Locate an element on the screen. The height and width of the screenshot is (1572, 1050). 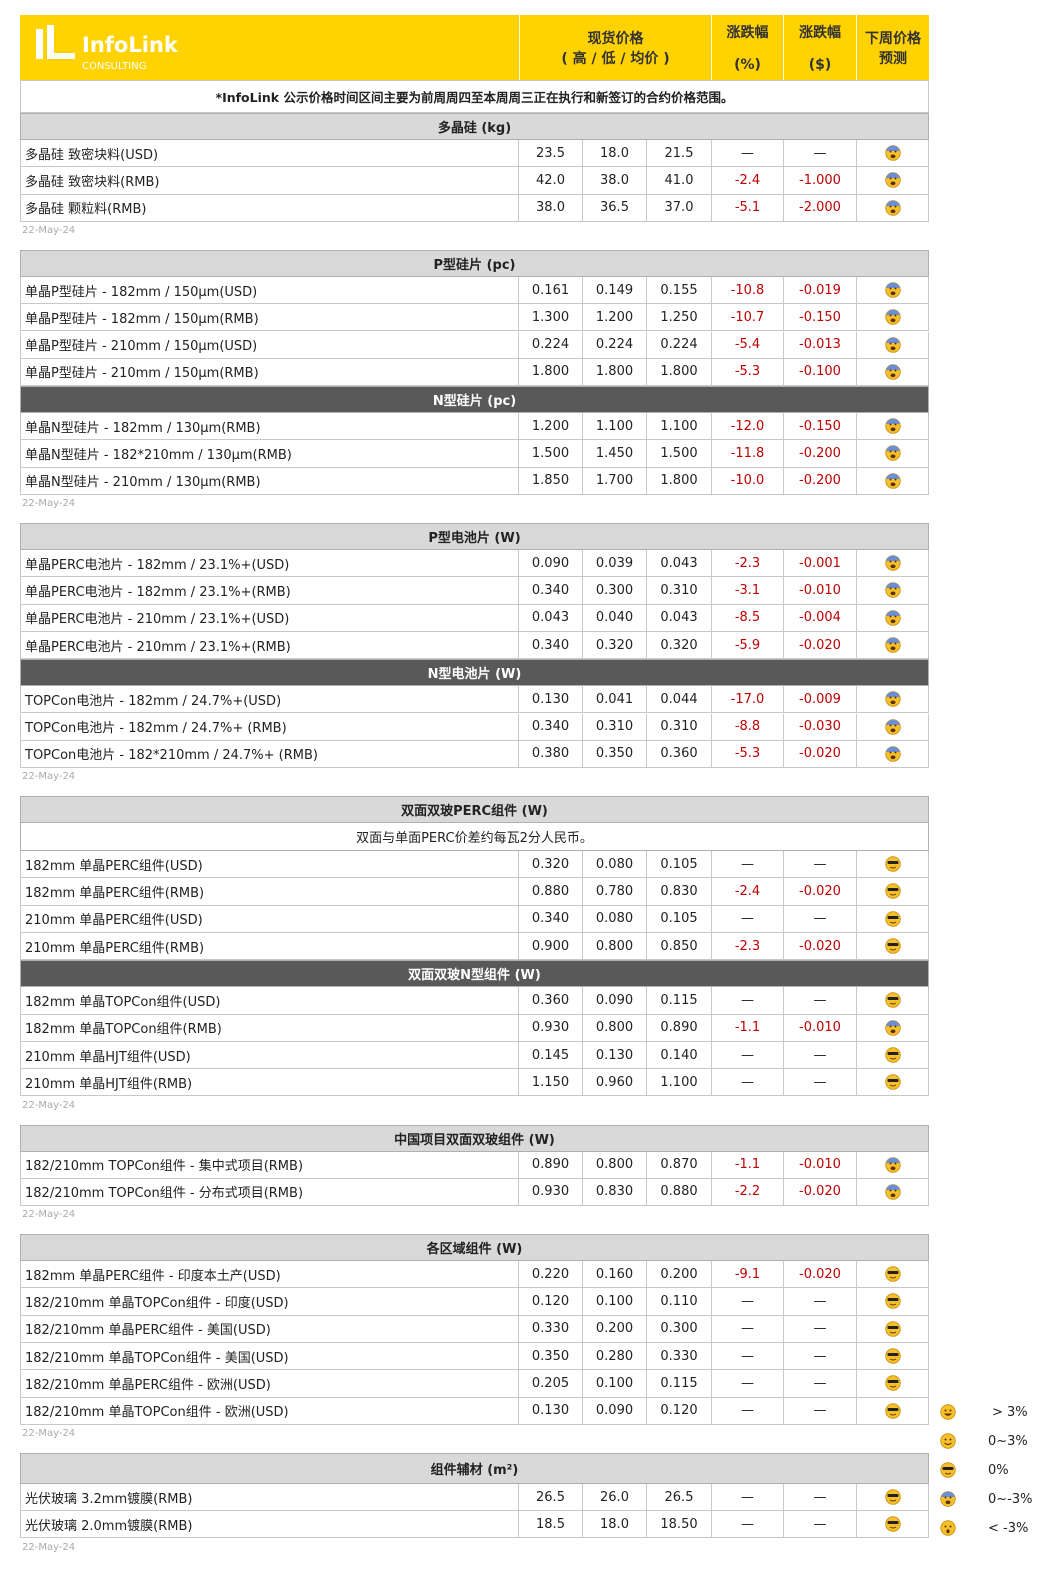
cell-value: 0.310 is located at coordinates (679, 591).